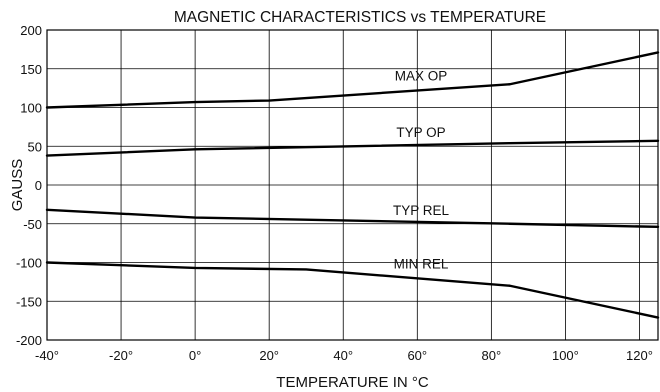 Image resolution: width=660 pixels, height=392 pixels. I want to click on x-tick-label: -20°, so click(121, 355).